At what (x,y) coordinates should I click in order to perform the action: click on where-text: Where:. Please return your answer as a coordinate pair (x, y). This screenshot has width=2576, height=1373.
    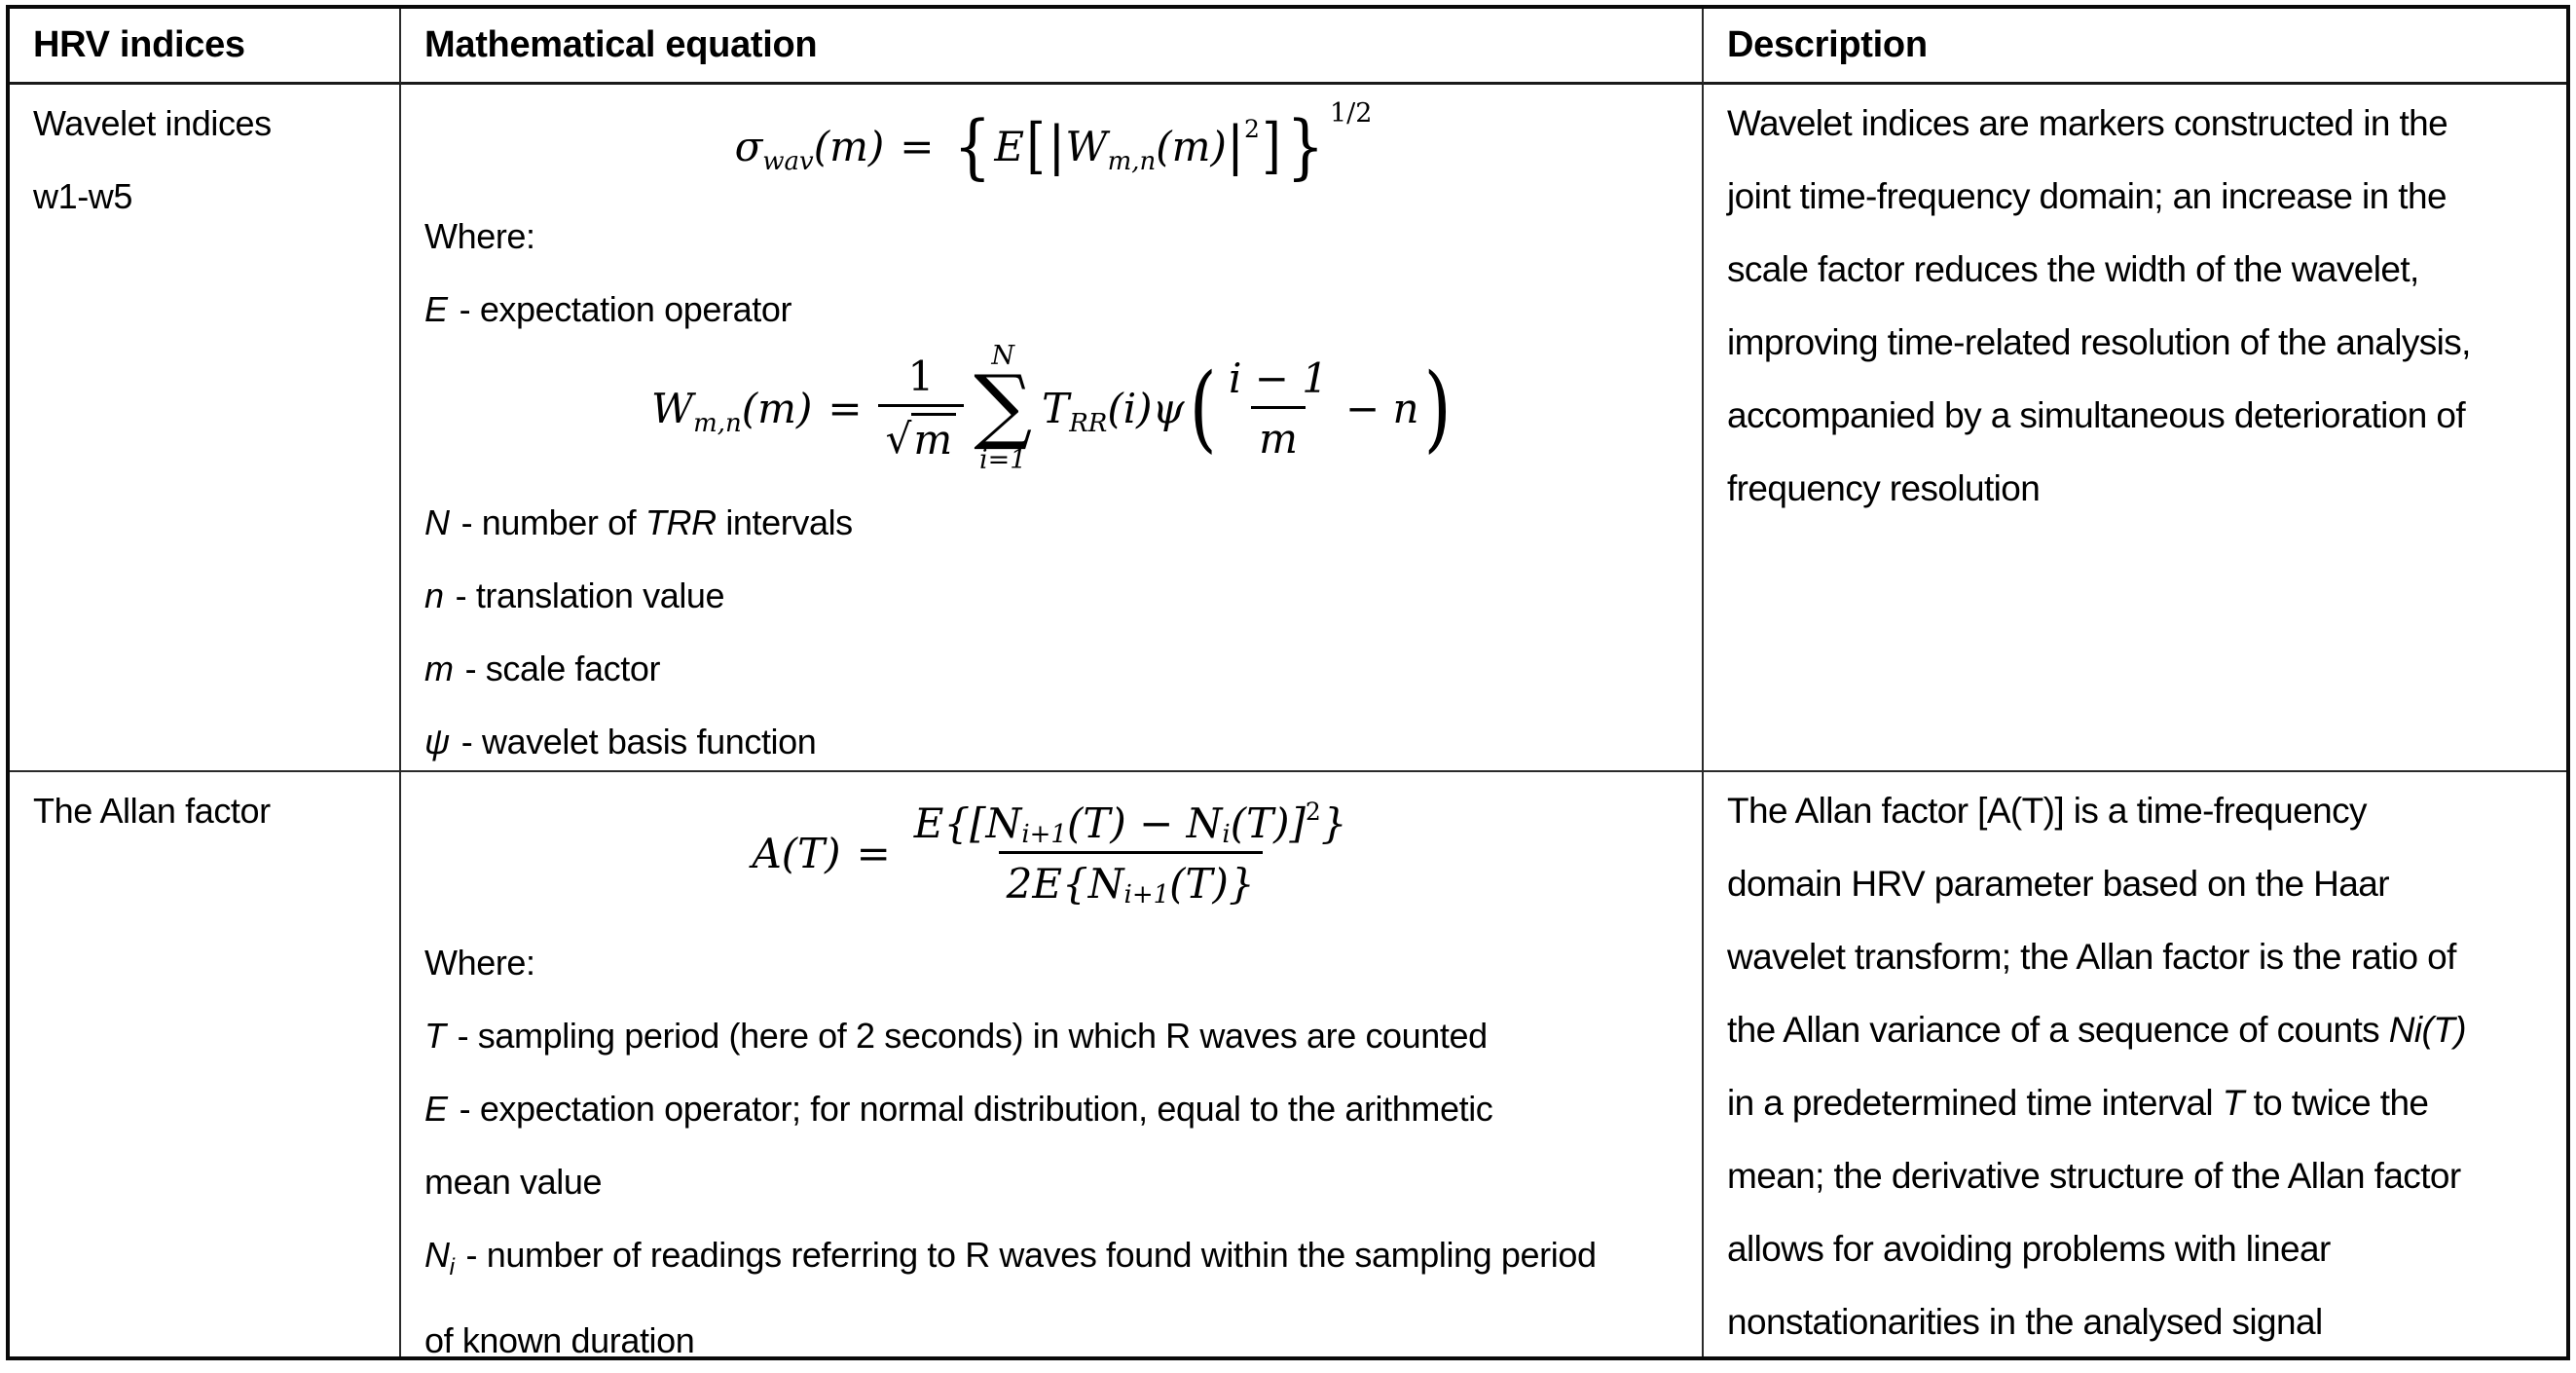
    Looking at the image, I should click on (479, 963).